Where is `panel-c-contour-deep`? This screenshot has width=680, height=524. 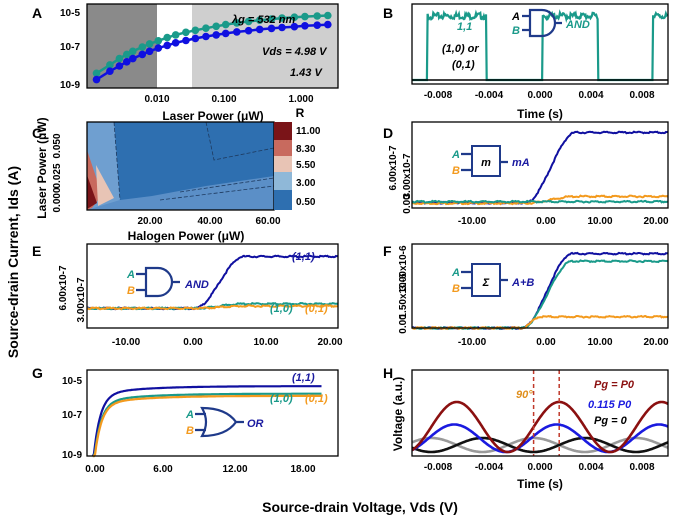
panel-c-contour-deep is located at coordinates (194, 161).